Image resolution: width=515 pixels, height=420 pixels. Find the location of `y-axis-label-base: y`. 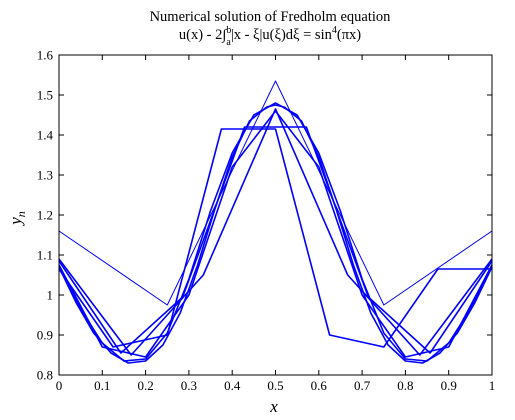

y-axis-label-base: y is located at coordinates (15, 222).